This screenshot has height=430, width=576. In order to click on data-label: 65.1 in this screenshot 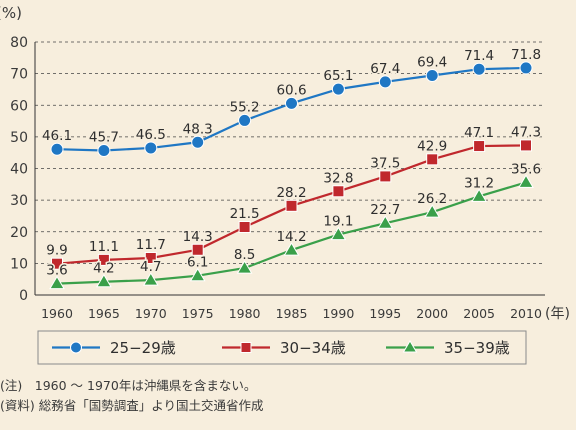, I will do `click(338, 76)`.